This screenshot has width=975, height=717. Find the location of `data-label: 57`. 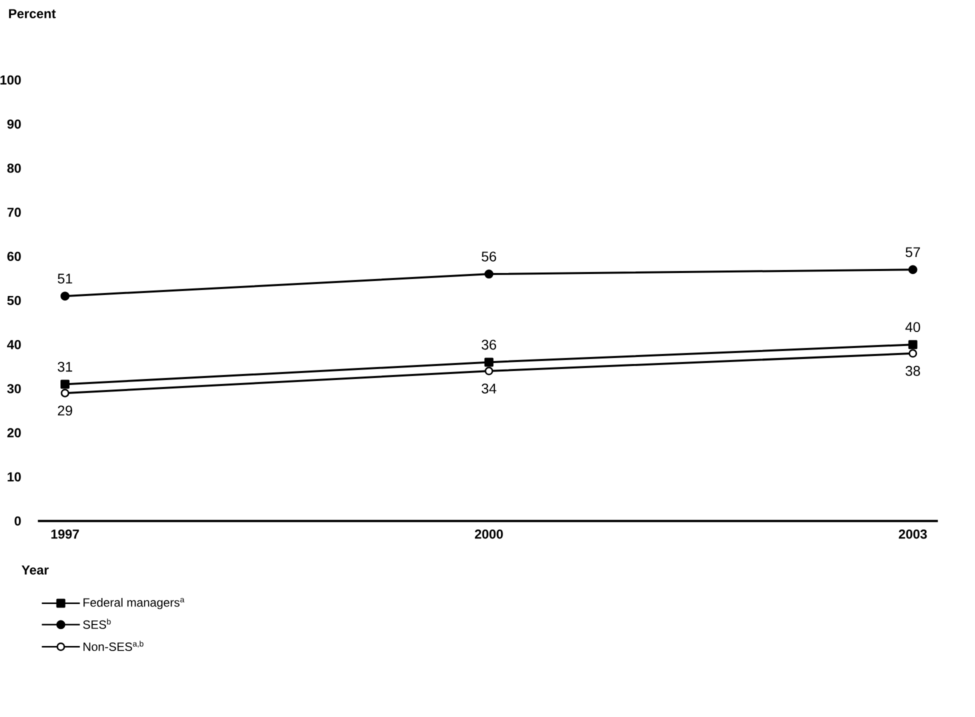

data-label: 57 is located at coordinates (913, 252).